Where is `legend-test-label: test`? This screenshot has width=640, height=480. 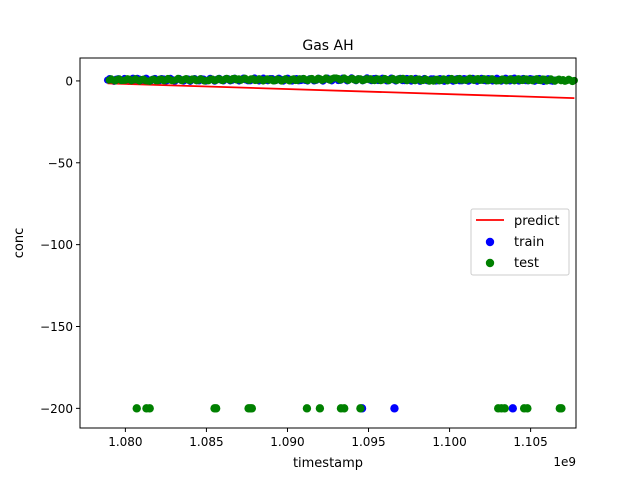 legend-test-label: test is located at coordinates (526, 263).